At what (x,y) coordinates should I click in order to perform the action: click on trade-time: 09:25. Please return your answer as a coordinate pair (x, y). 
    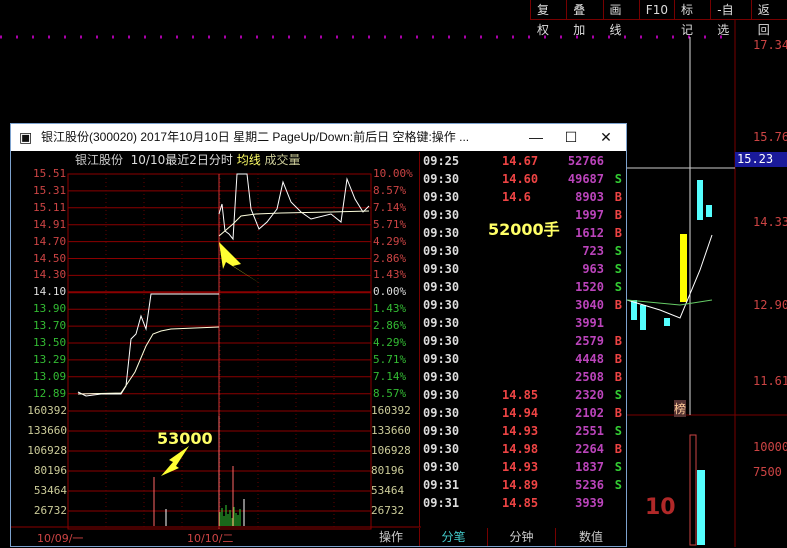
    Looking at the image, I should click on (441, 161).